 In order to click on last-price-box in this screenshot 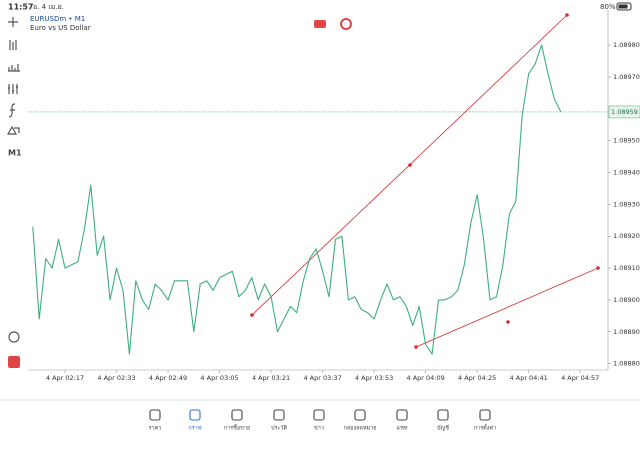, I will do `click(624, 112)`.